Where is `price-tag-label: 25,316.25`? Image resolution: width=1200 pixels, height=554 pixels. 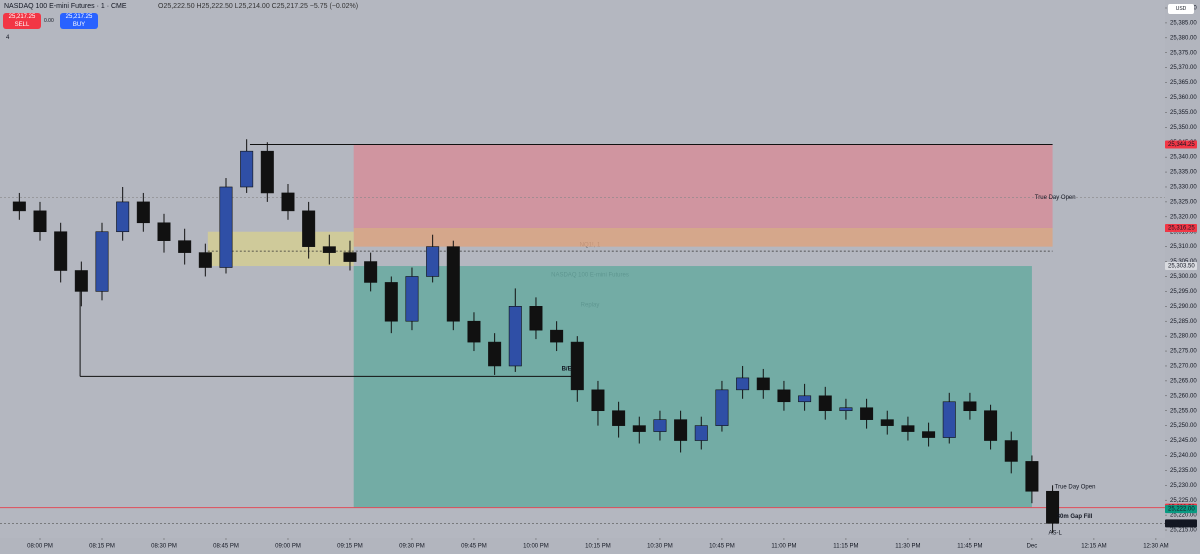 price-tag-label: 25,316.25 is located at coordinates (1181, 229).